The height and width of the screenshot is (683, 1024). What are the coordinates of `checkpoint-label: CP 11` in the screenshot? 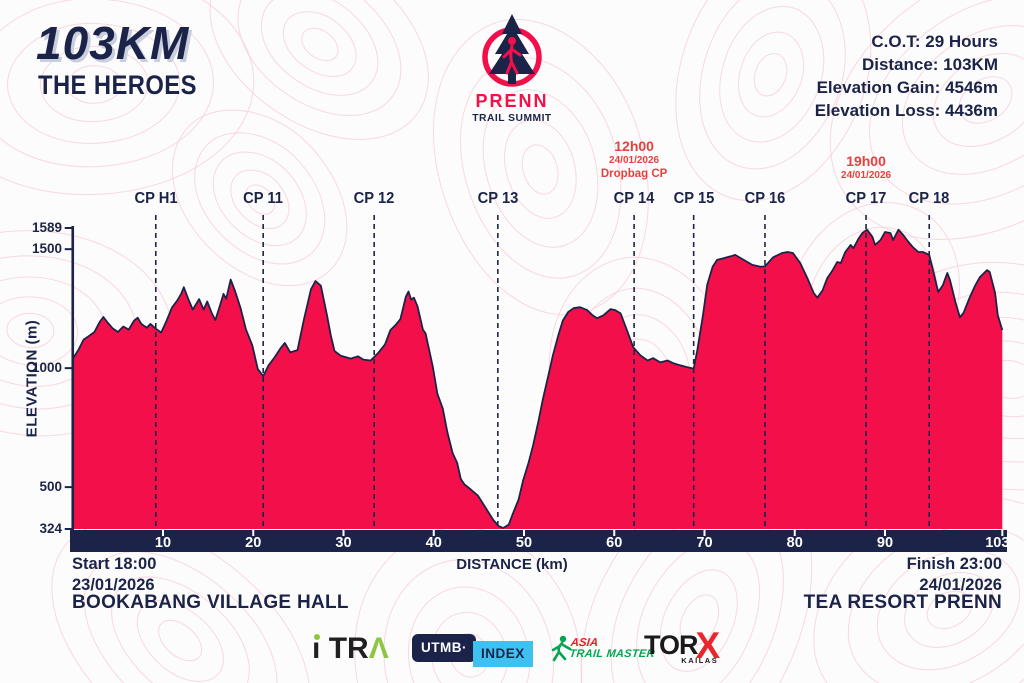 It's located at (263, 198).